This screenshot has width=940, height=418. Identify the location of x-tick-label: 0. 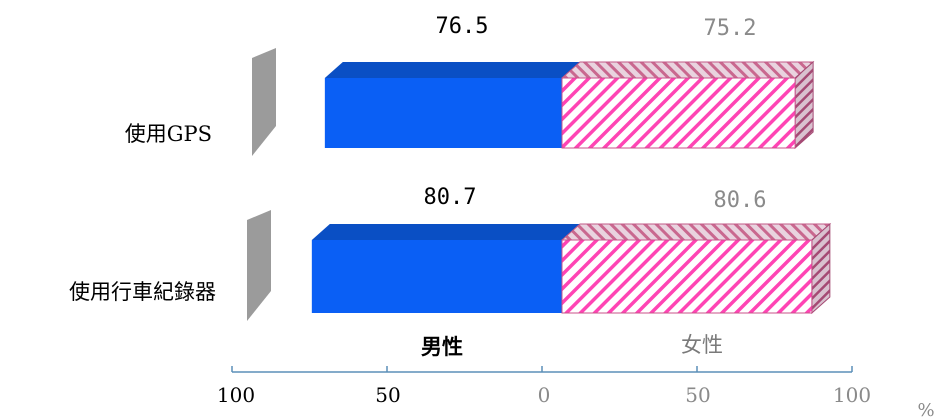
(544, 395).